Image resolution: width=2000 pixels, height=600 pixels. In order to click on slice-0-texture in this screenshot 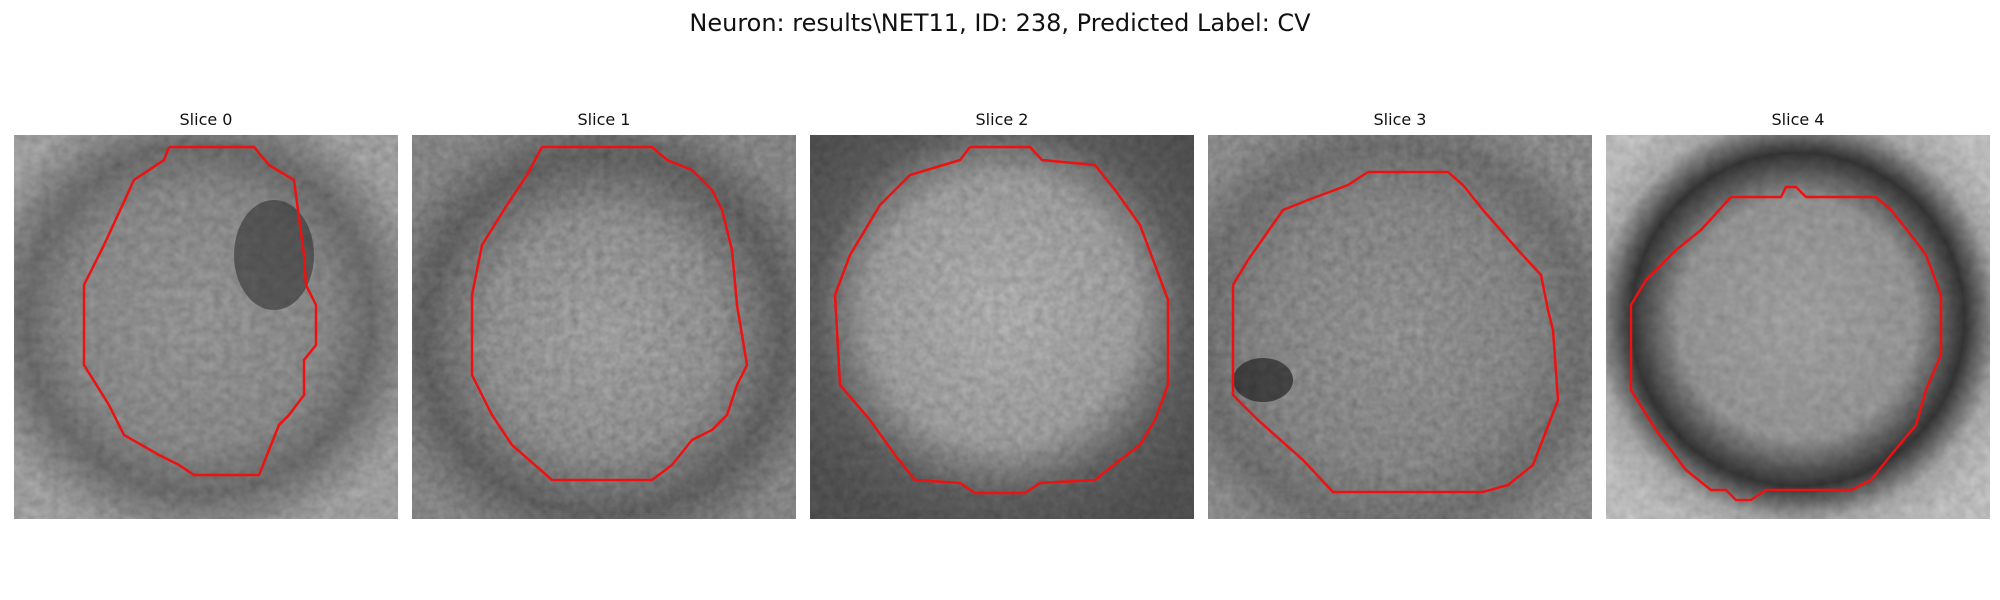, I will do `click(206, 327)`.